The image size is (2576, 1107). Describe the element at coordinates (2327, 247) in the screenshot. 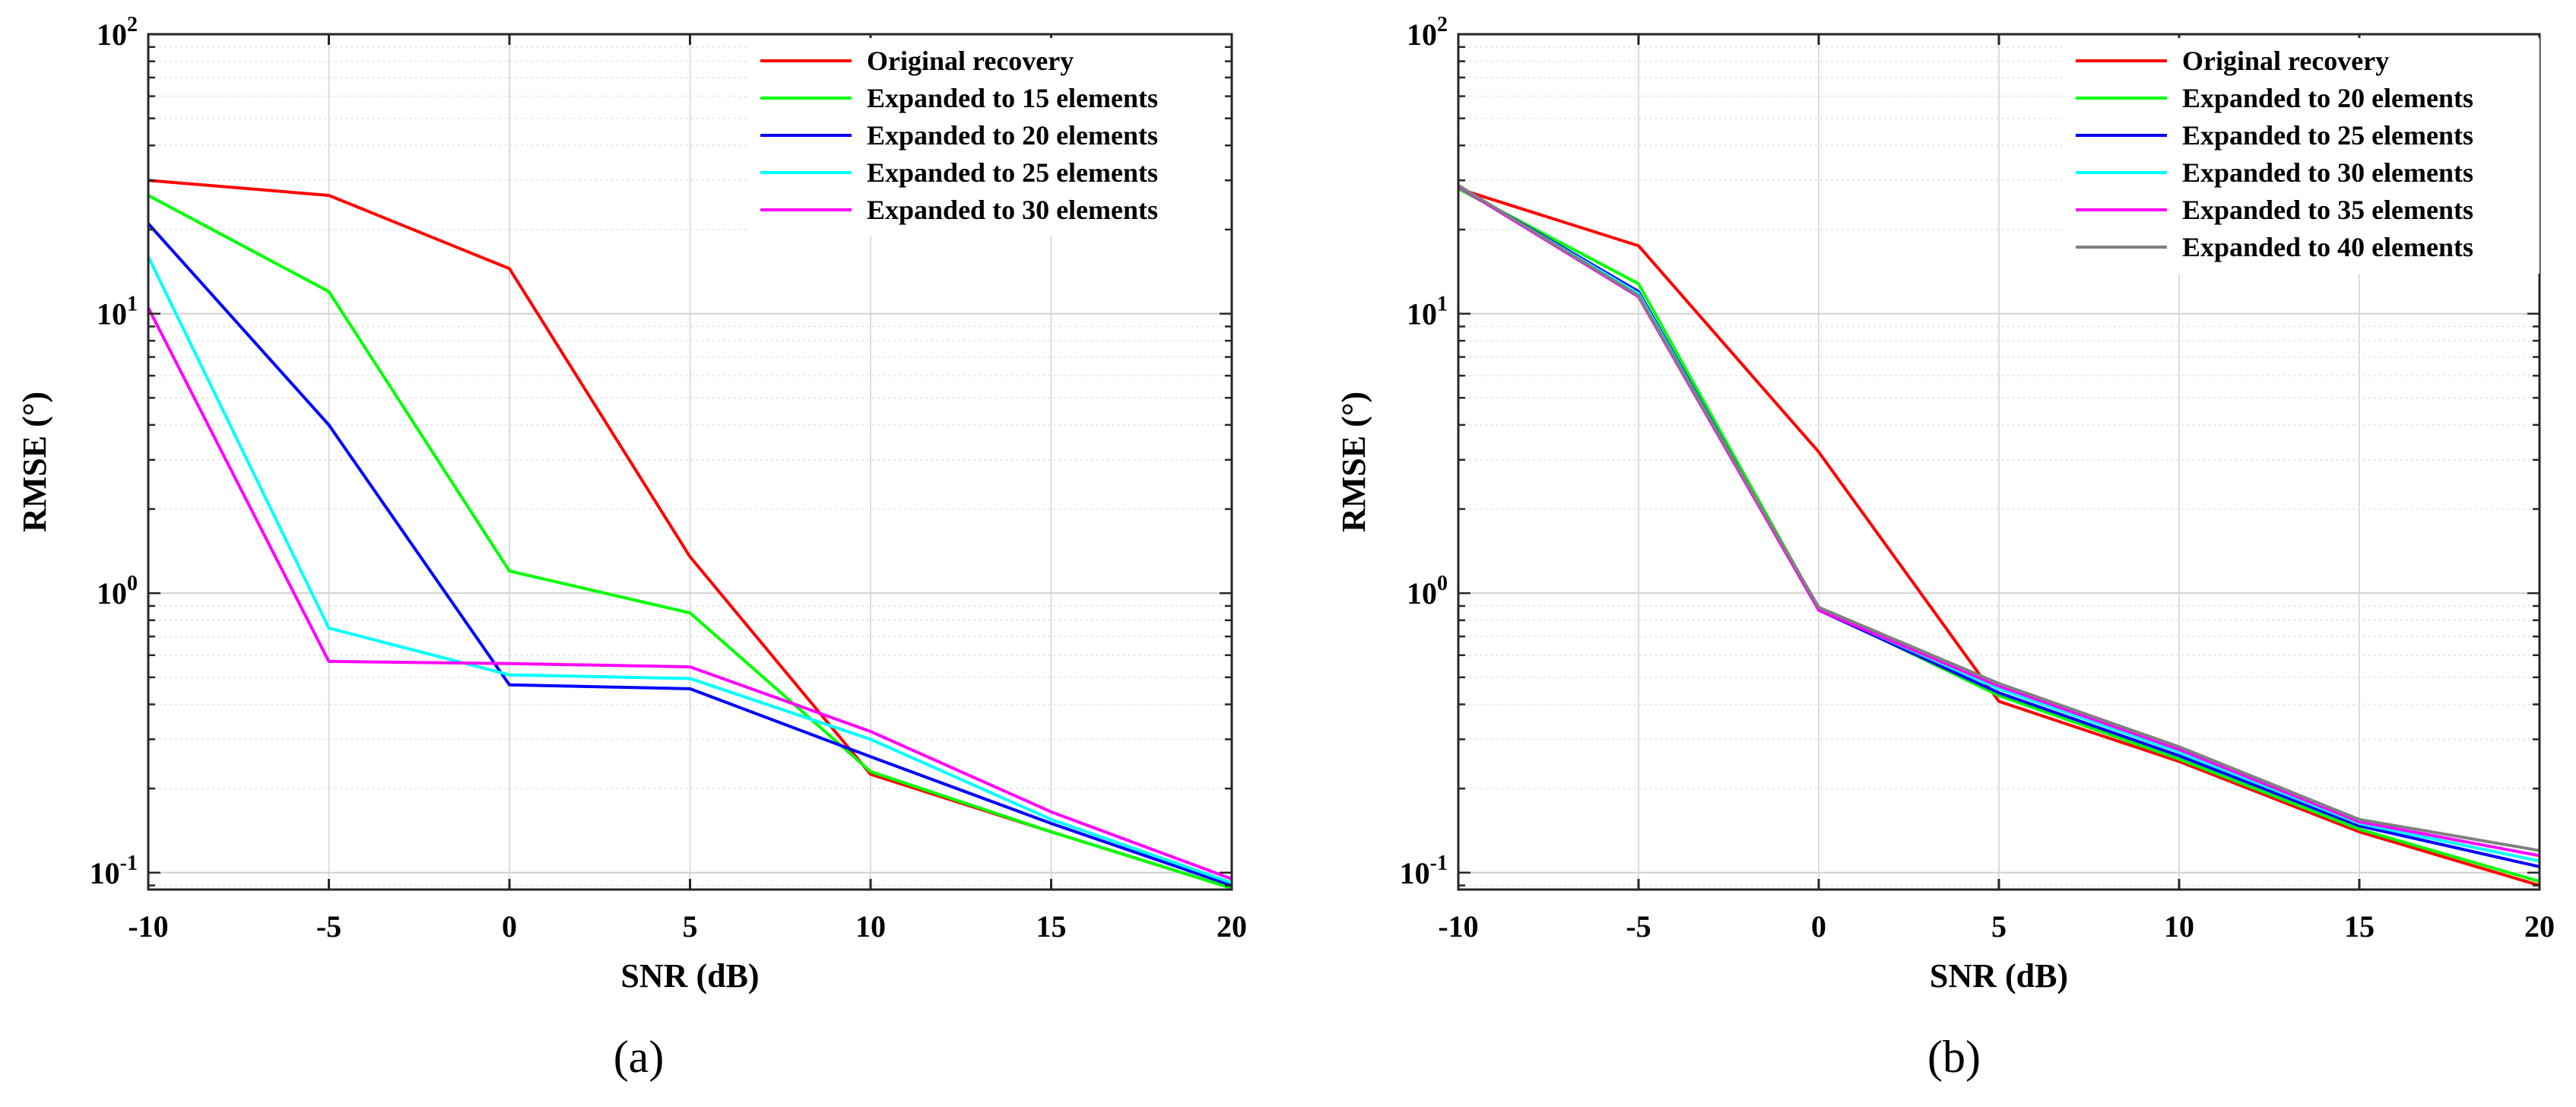

I see `legend-label: Expanded to 40 elements` at that location.